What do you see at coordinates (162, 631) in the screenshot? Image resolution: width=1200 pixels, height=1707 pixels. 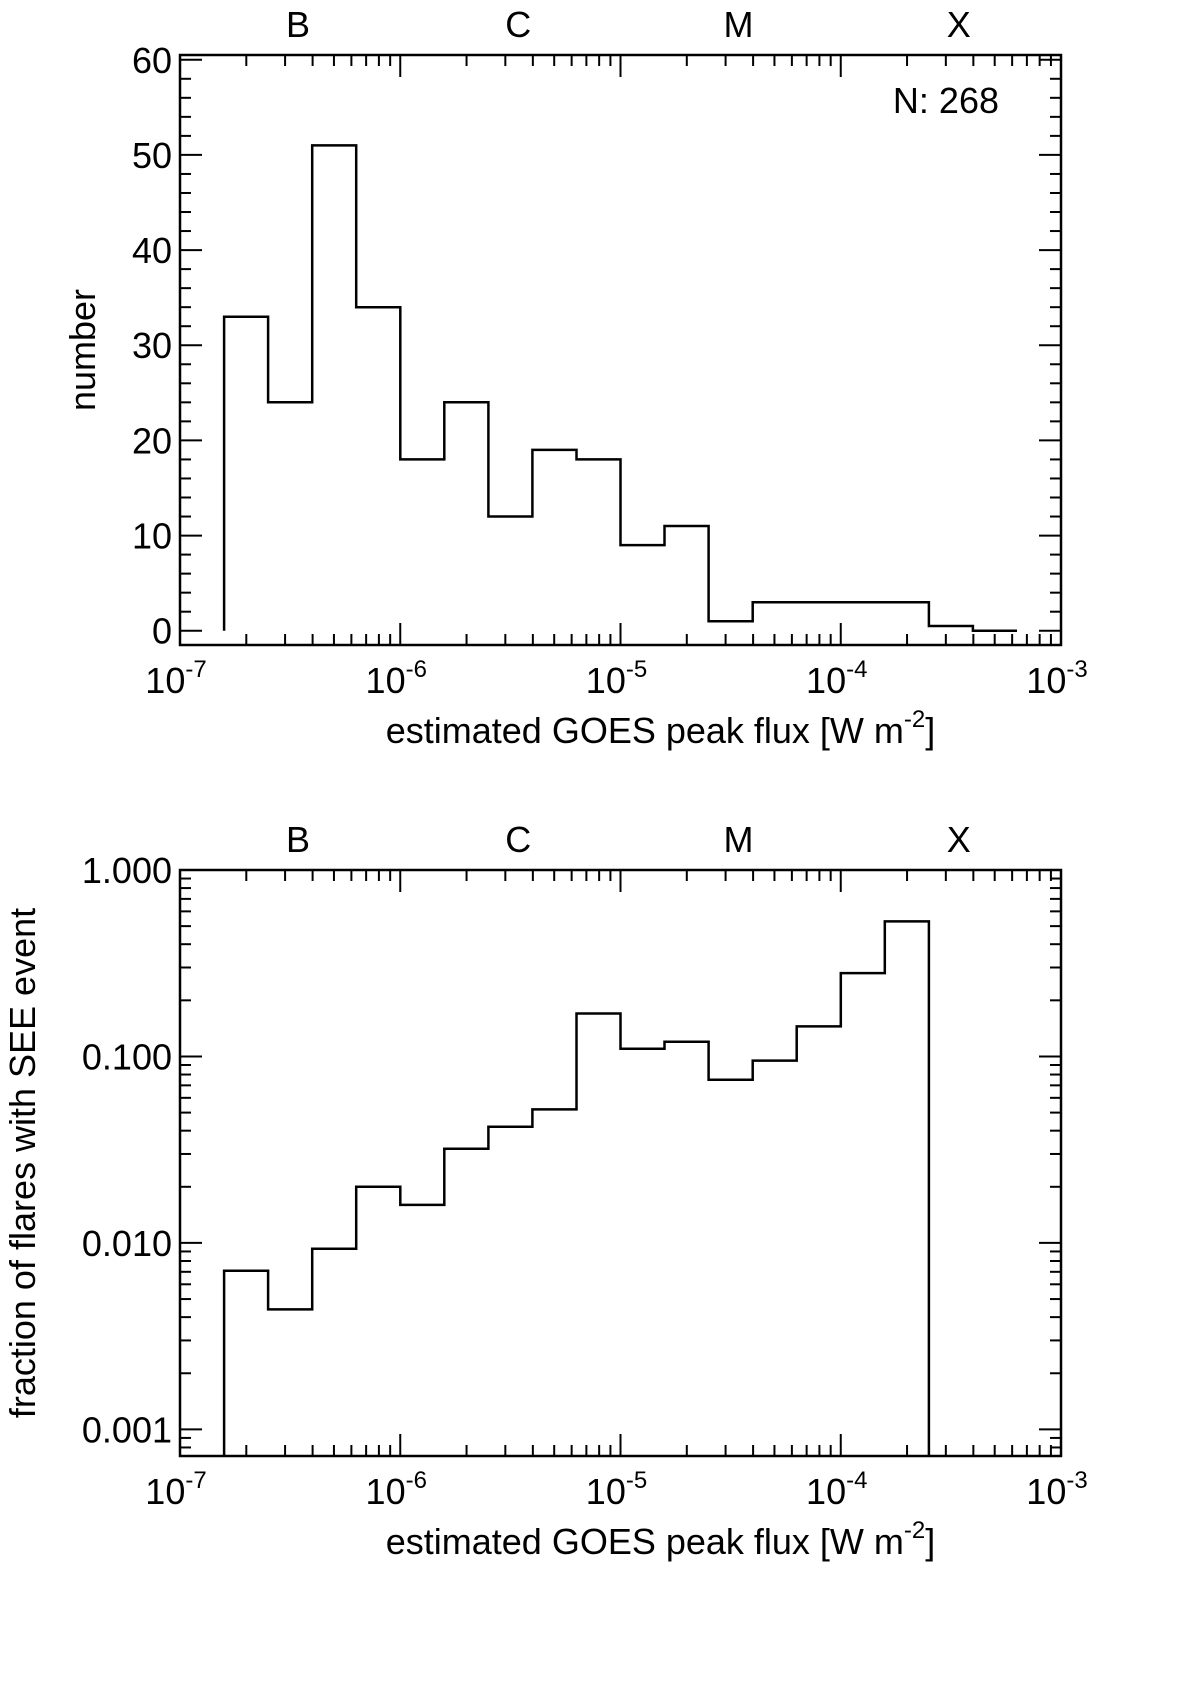 I see `y-tick-label: 0` at bounding box center [162, 631].